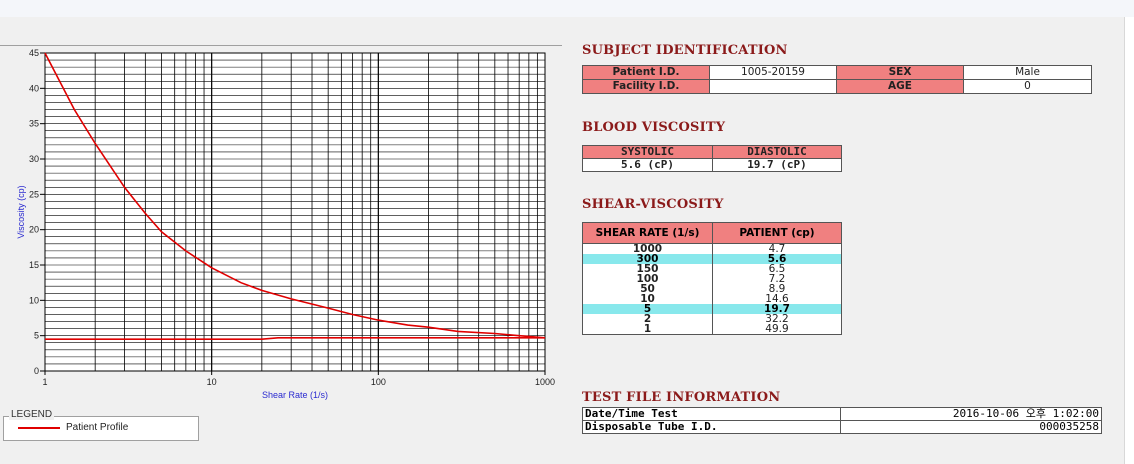 This screenshot has height=464, width=1134. I want to click on facility-id-value, so click(773, 86).